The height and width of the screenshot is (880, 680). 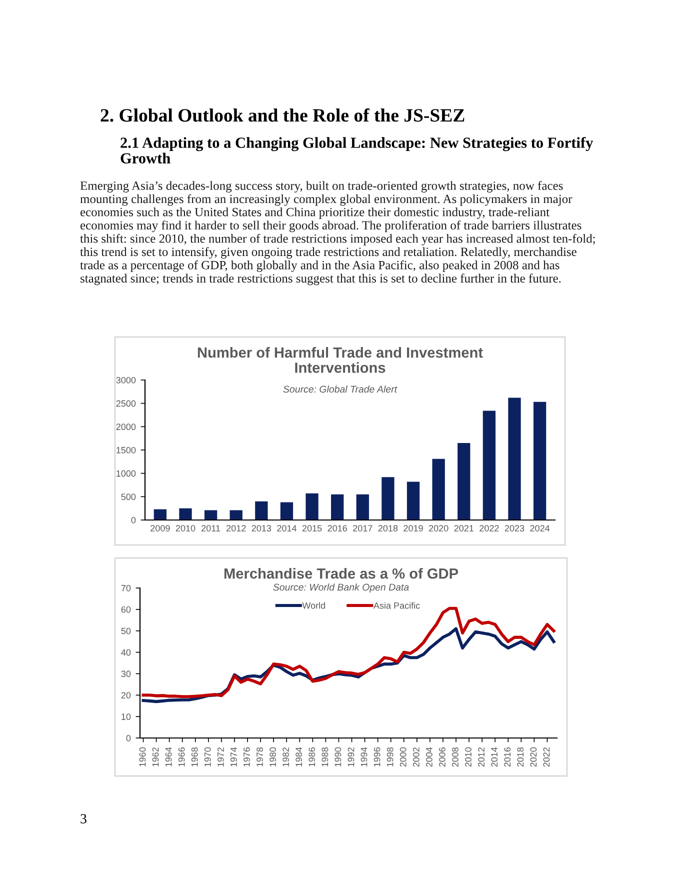 What do you see at coordinates (126, 631) in the screenshot?
I see `y-tick-label: 50` at bounding box center [126, 631].